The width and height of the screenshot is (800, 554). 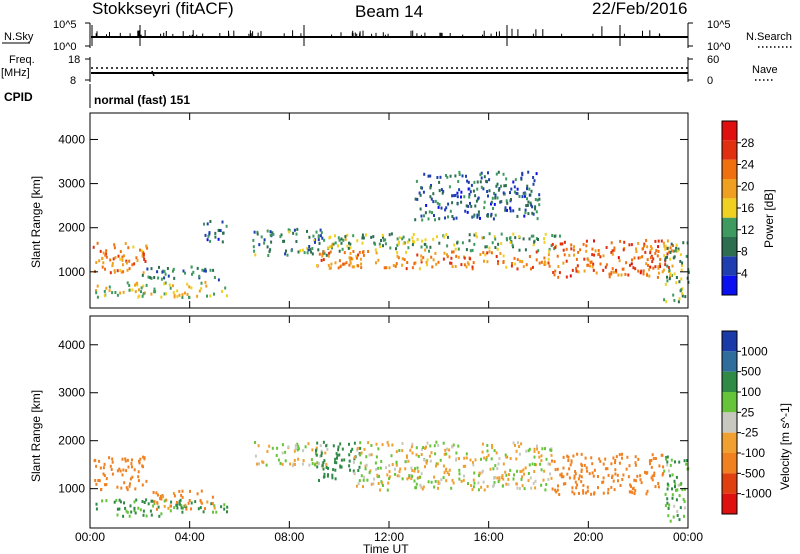 I want to click on velocity-colorbar-swatch, so click(x=729, y=381).